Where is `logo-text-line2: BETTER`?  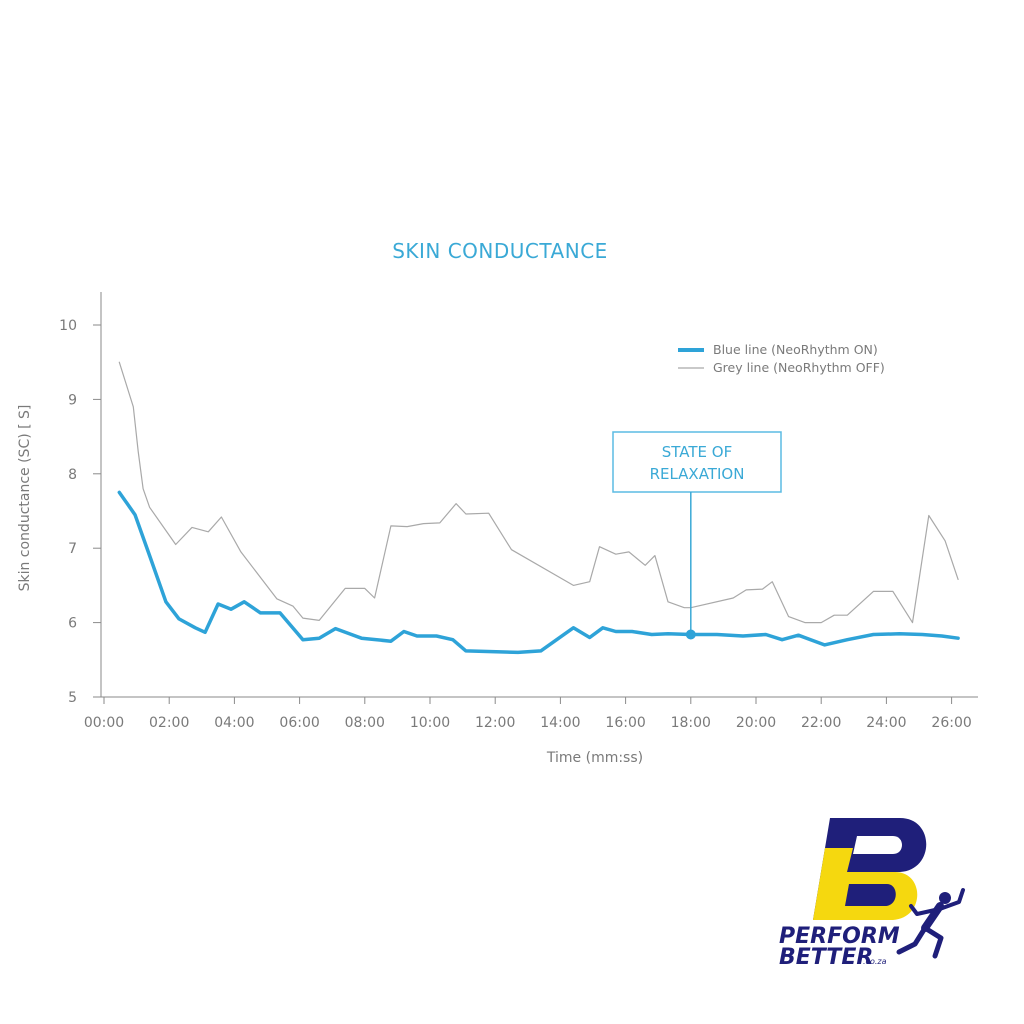 logo-text-line2: BETTER is located at coordinates (826, 957).